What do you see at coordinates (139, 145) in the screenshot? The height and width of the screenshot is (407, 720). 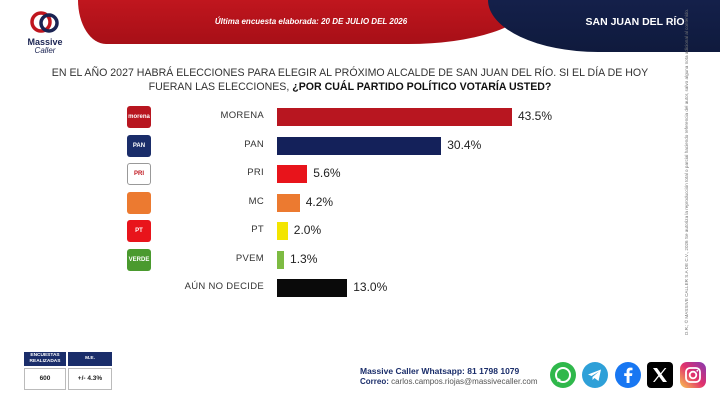 I see `pan-logo: PAN` at bounding box center [139, 145].